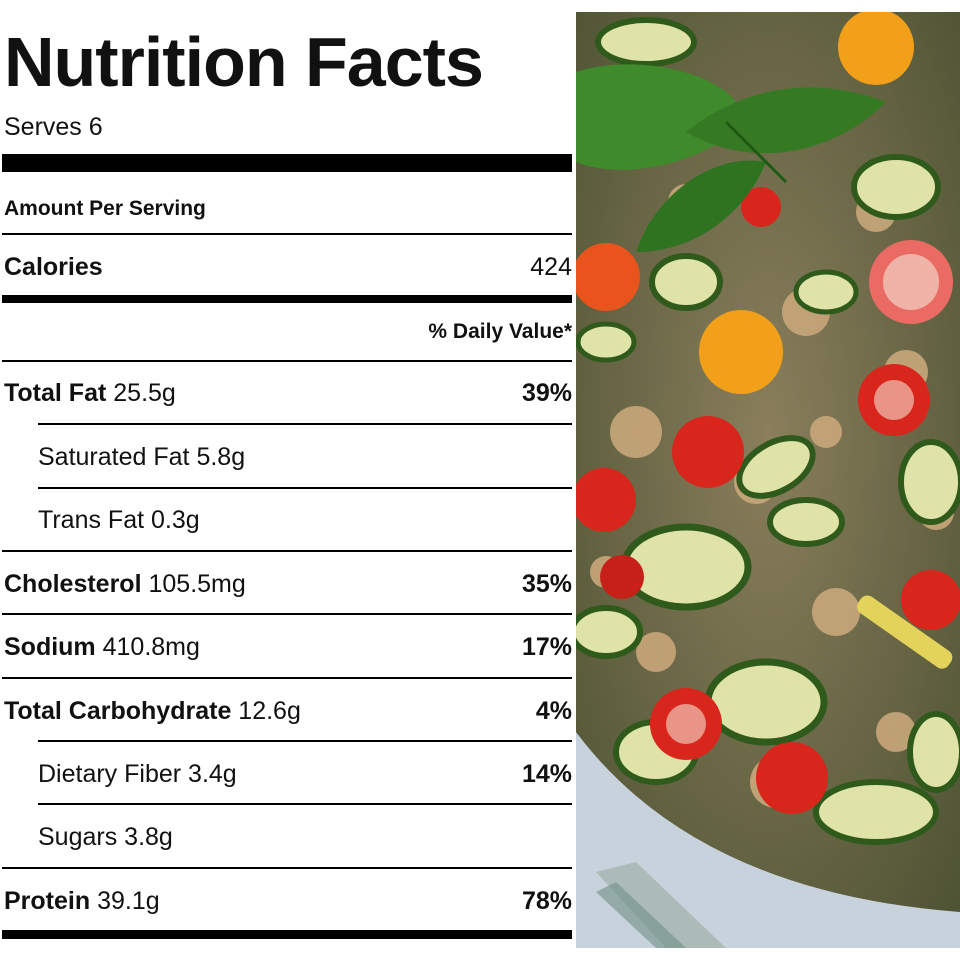 Image resolution: width=960 pixels, height=960 pixels. What do you see at coordinates (269, 710) in the screenshot?
I see `nutrient-amount: 12.6g` at bounding box center [269, 710].